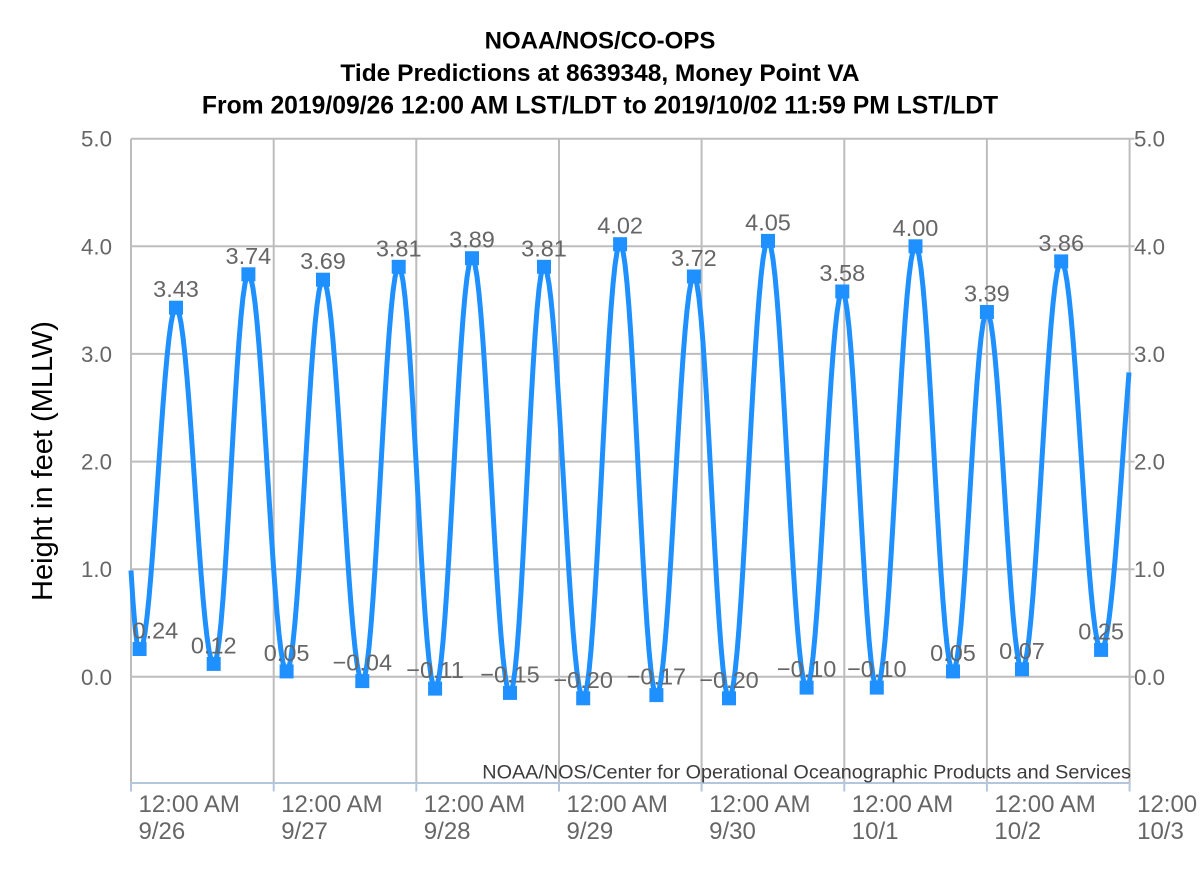  I want to click on svg-text: NOAA/NOS/CO-OPS, so click(600, 41).